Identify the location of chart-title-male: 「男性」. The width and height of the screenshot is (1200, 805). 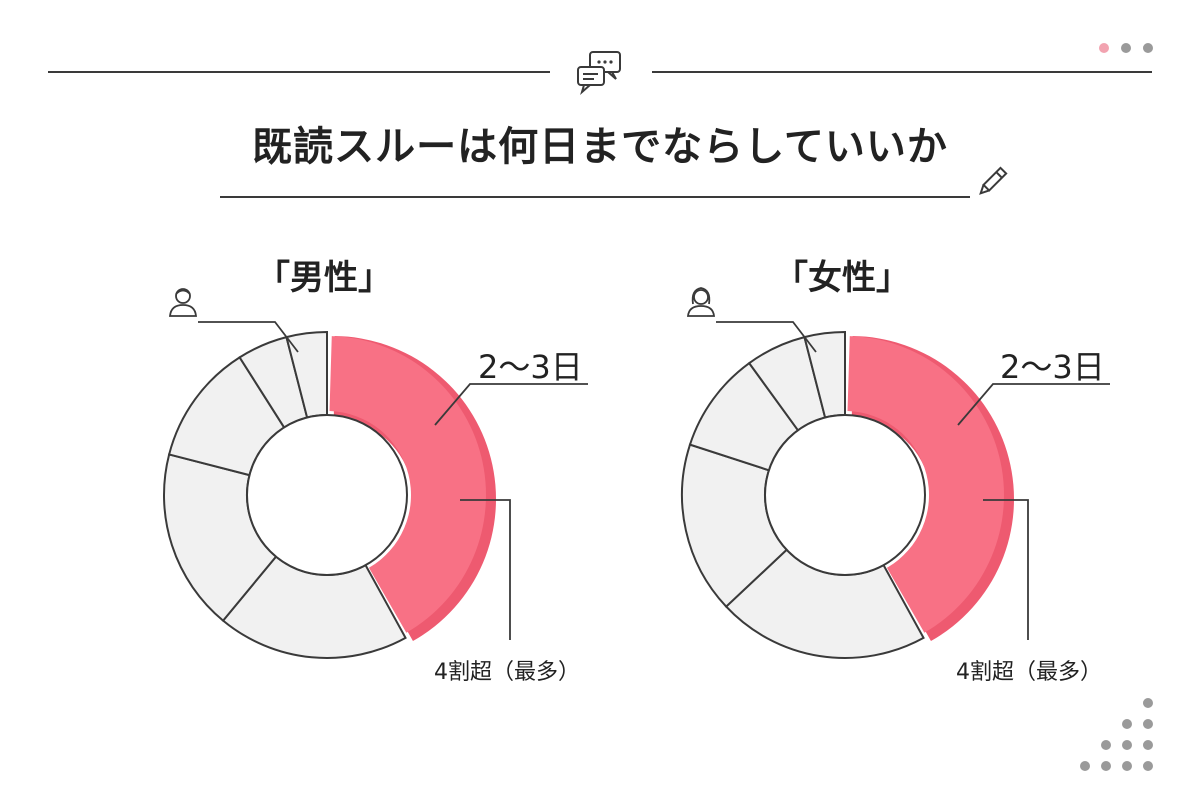
(324, 278).